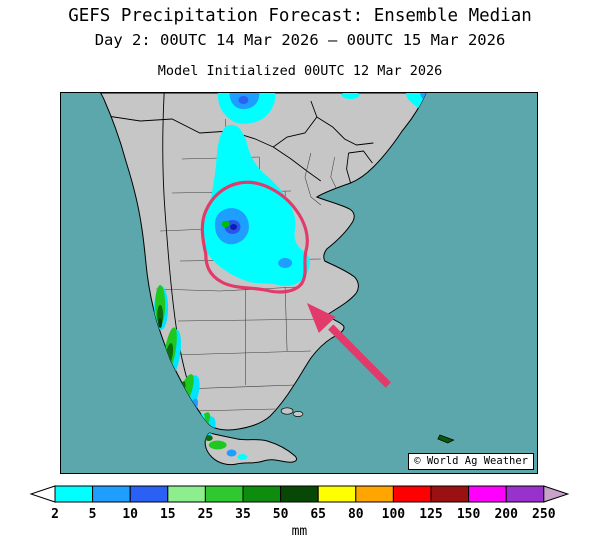  Describe the element at coordinates (430, 514) in the screenshot. I see `colorbar-tick-label: 125` at that location.